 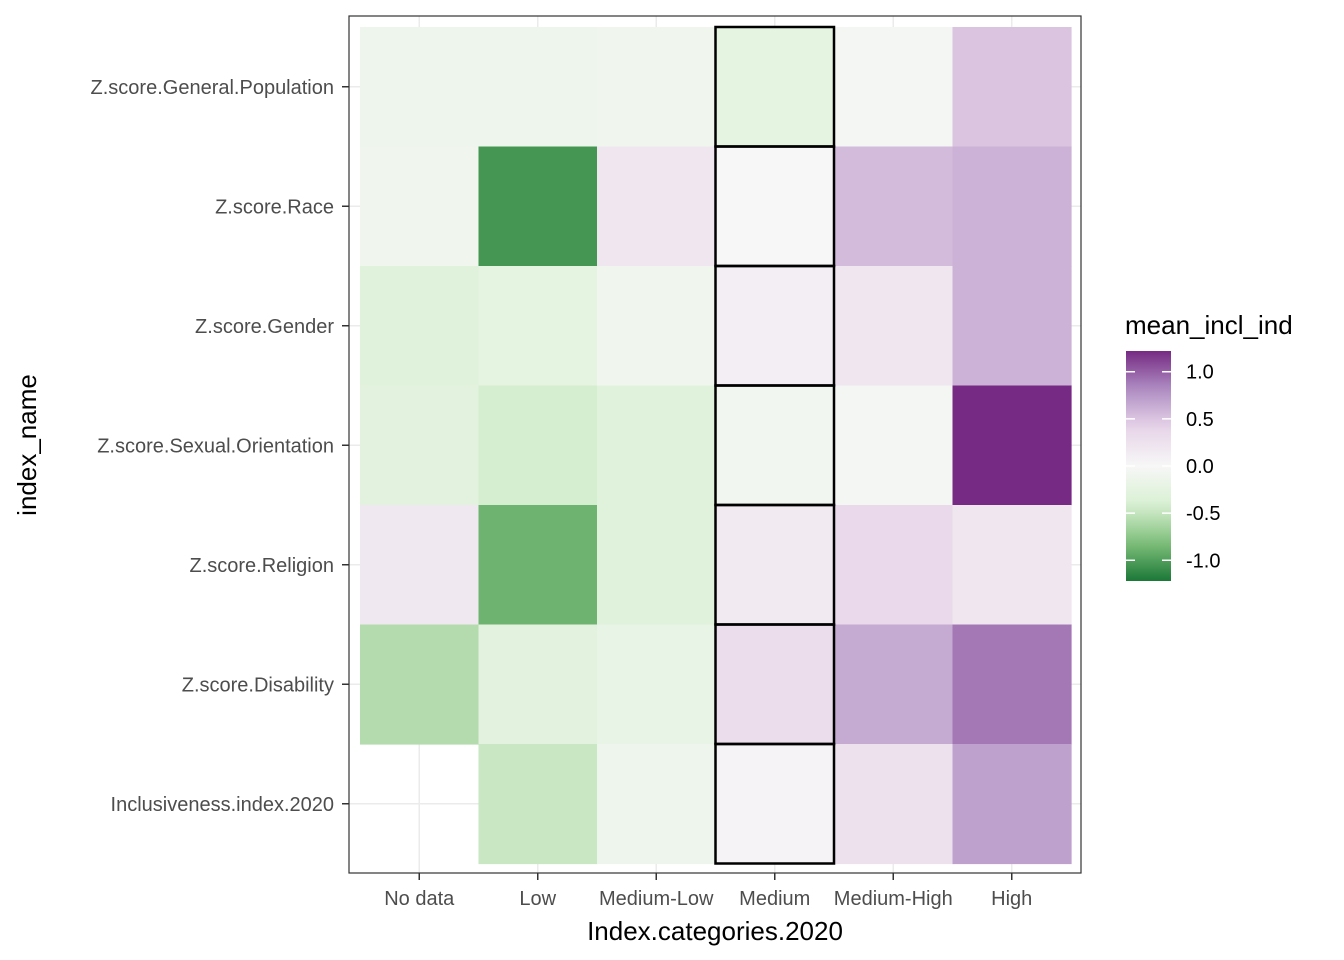 I want to click on legend-ticks: 1.0 0.5 0.0 -0.5 -1.0, so click(x=1173, y=467).